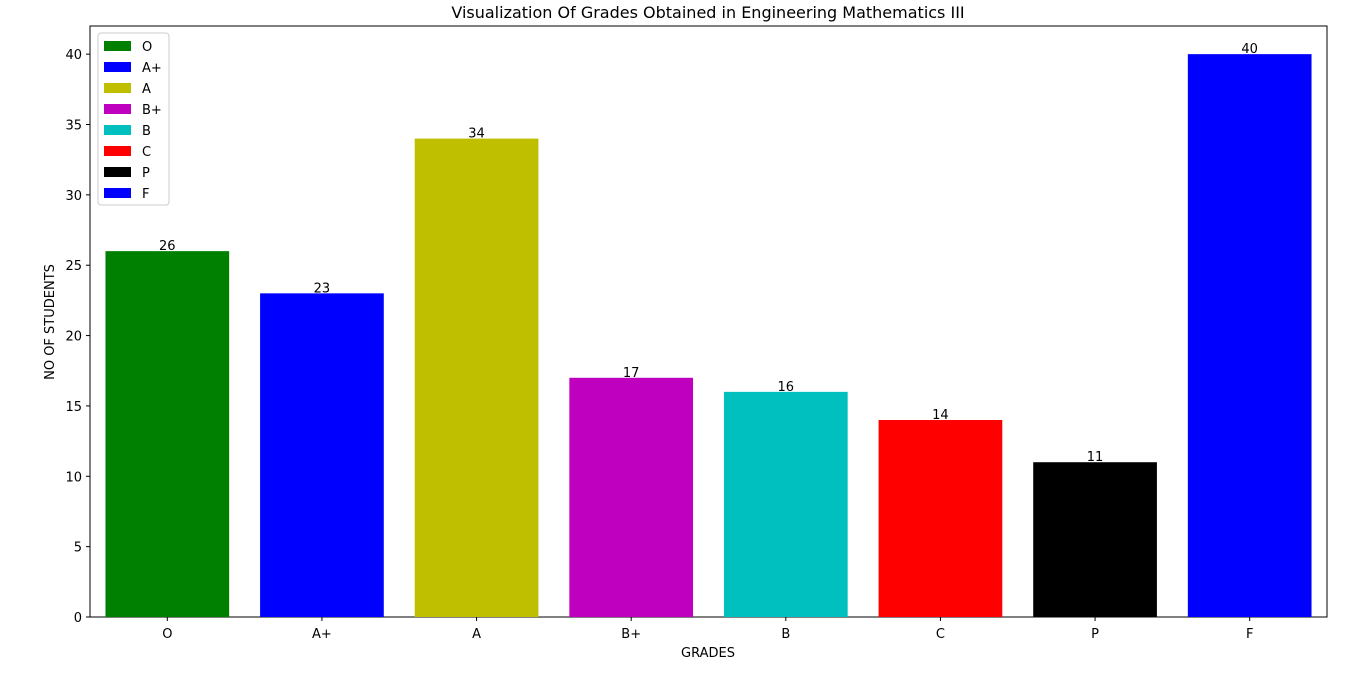 This screenshot has width=1366, height=675. What do you see at coordinates (152, 68) in the screenshot?
I see `legend-label: A+` at bounding box center [152, 68].